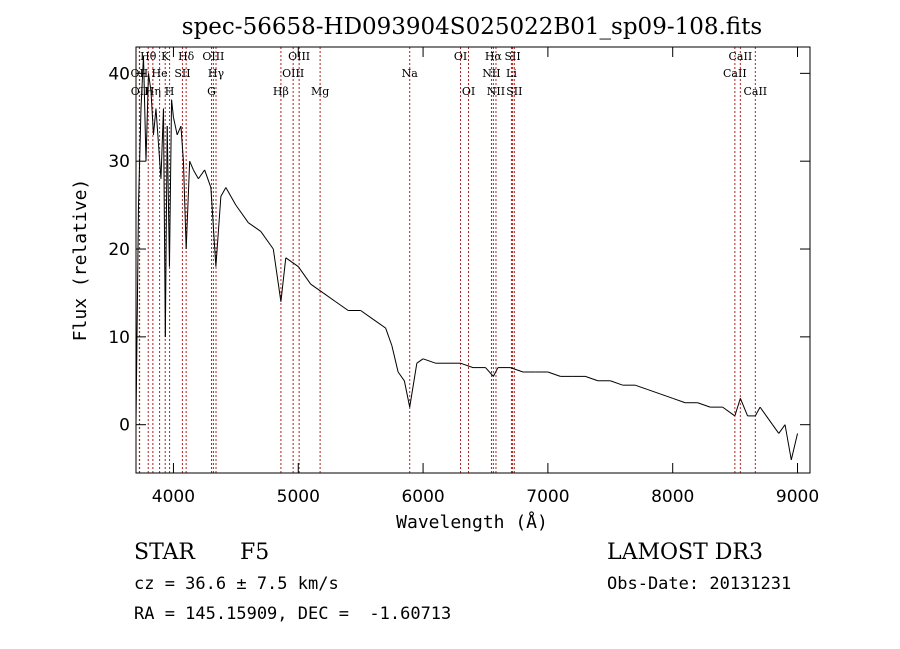 This screenshot has width=900, height=649. I want to click on spectral-line-label: K, so click(165, 56).